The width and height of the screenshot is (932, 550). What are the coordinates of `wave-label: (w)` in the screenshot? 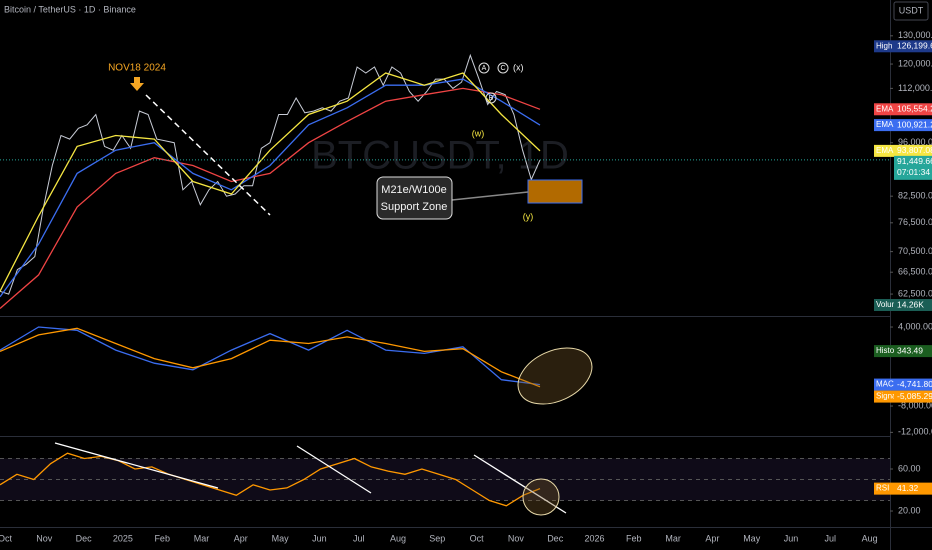 It's located at (478, 133).